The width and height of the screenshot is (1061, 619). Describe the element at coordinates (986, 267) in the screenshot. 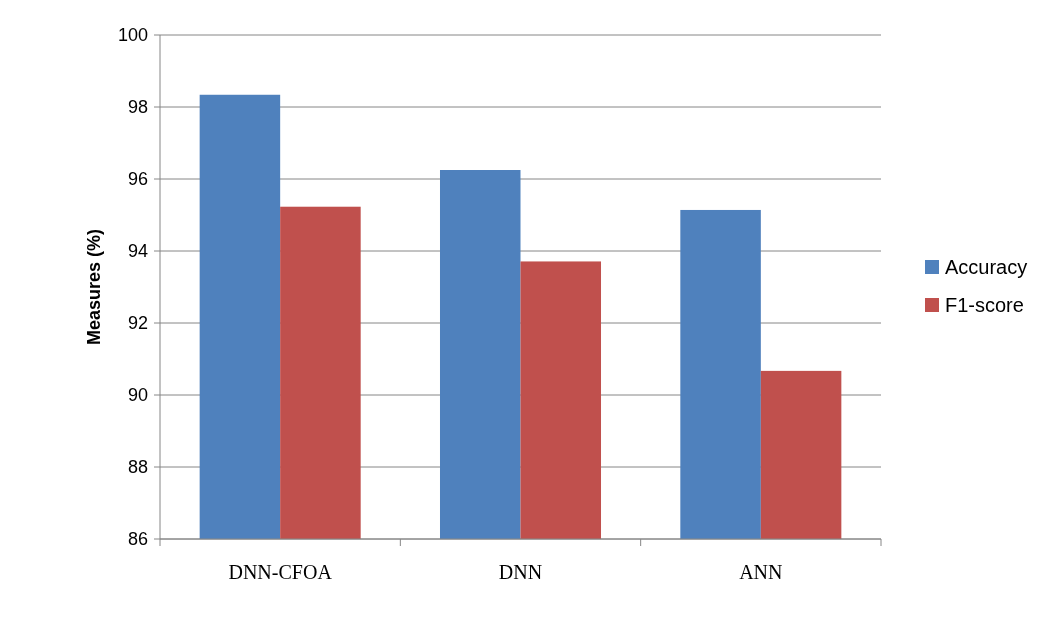

I see `legend-label: Accuracy` at that location.